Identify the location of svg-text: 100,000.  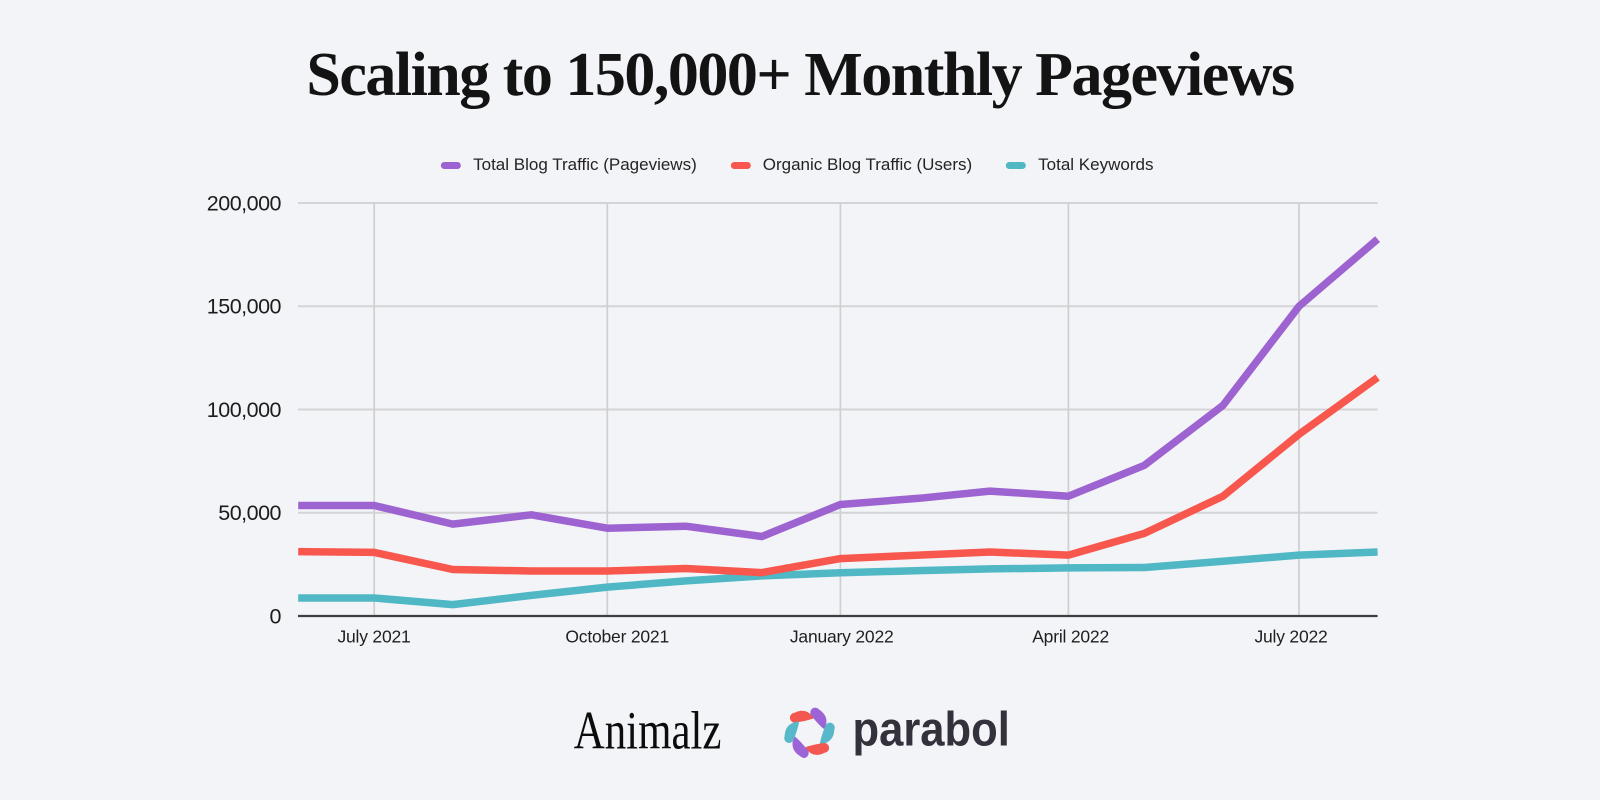
(244, 410).